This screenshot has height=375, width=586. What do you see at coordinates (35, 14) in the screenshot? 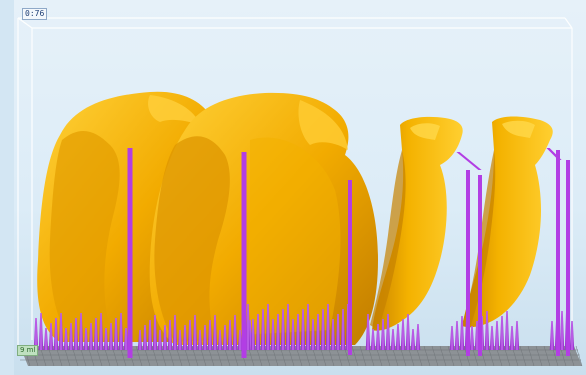
I see `layer-indicator: 0:76` at bounding box center [35, 14].